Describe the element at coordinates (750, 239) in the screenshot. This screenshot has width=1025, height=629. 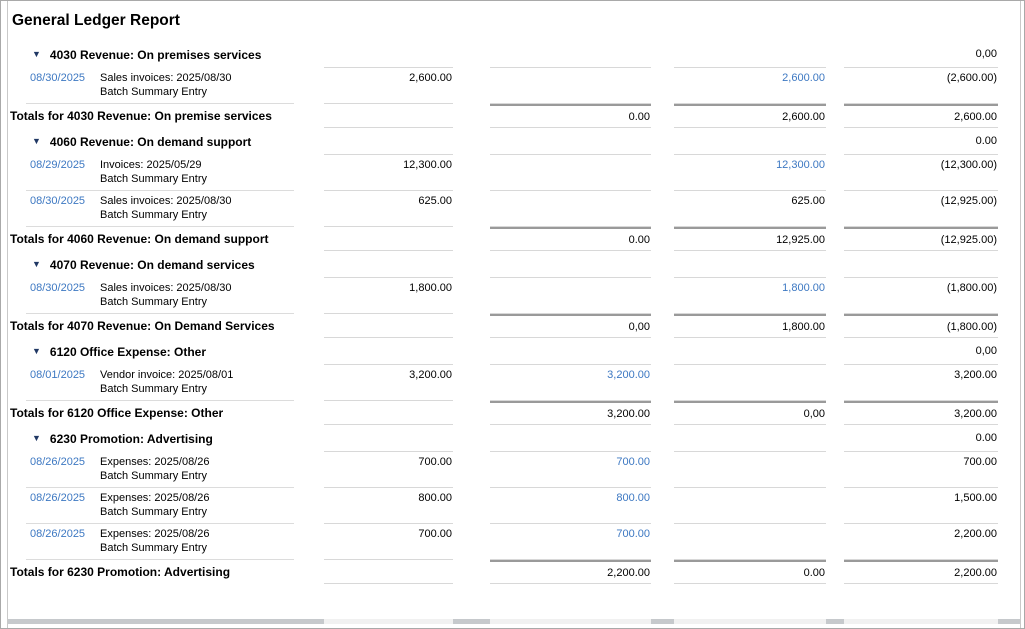
I see `credit-total-cell: 12,925.00` at that location.